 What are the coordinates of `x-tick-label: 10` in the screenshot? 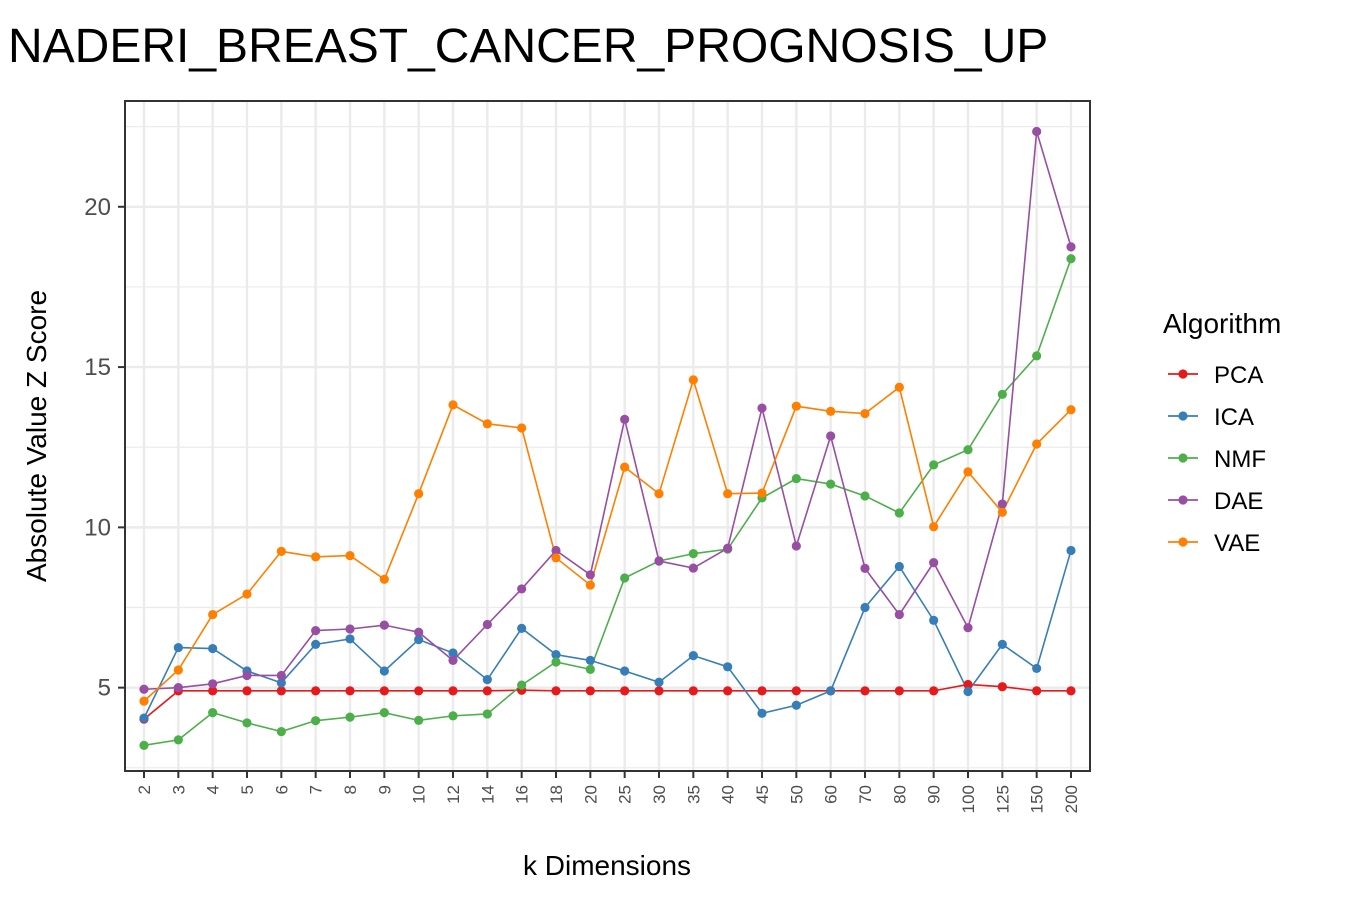 It's located at (419, 794).